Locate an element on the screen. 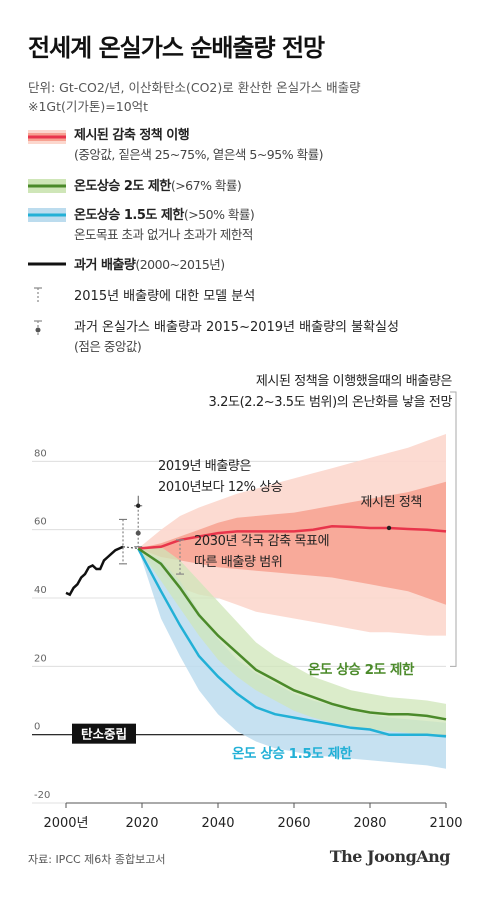 Image resolution: width=480 pixels, height=906 pixels. y-tick-label: 80 is located at coordinates (40, 453).